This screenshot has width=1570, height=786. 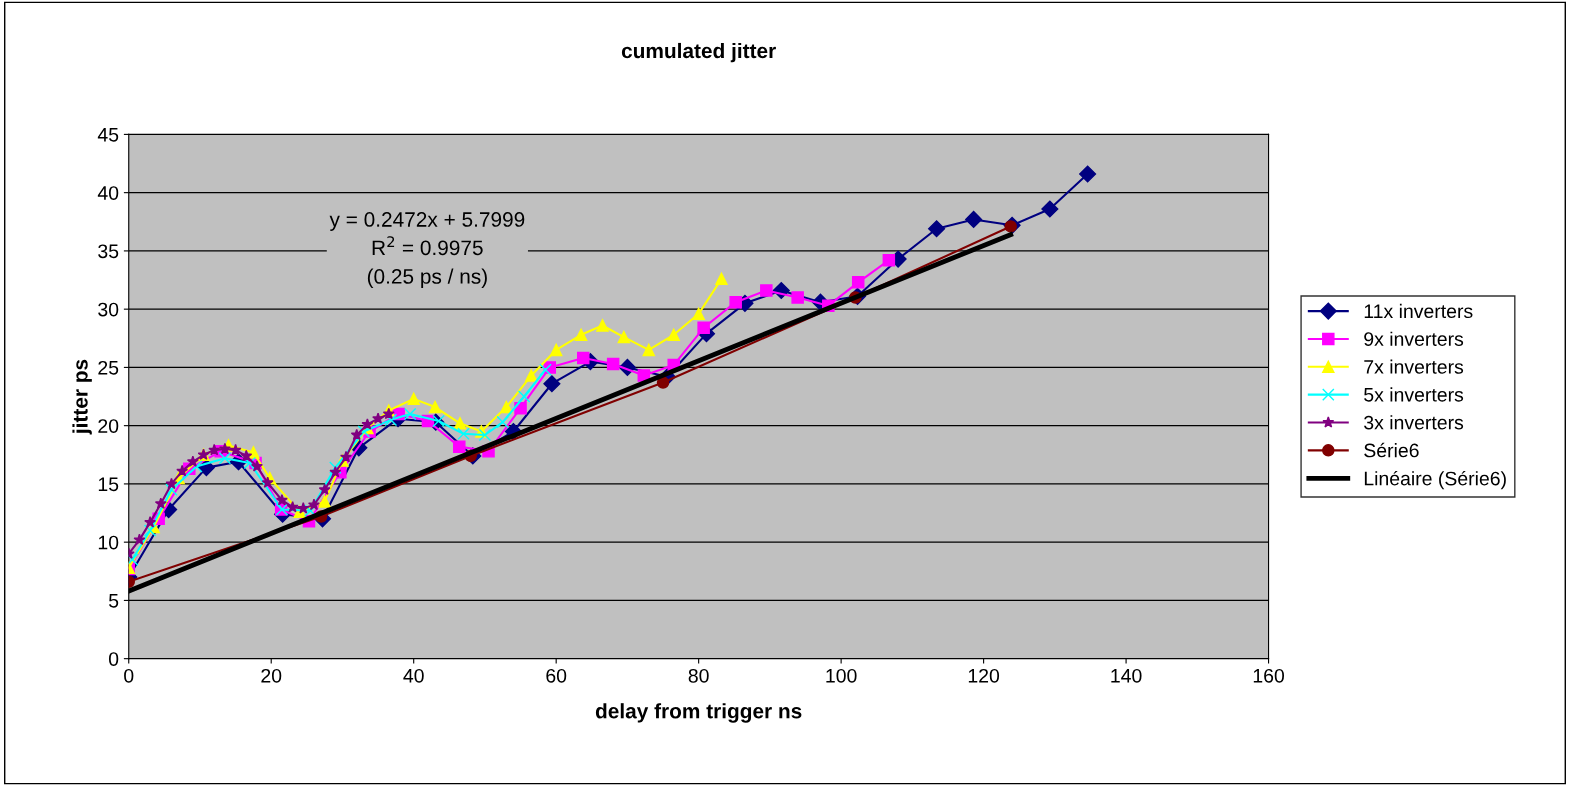 I want to click on y-tick-label: 10, so click(x=108, y=542).